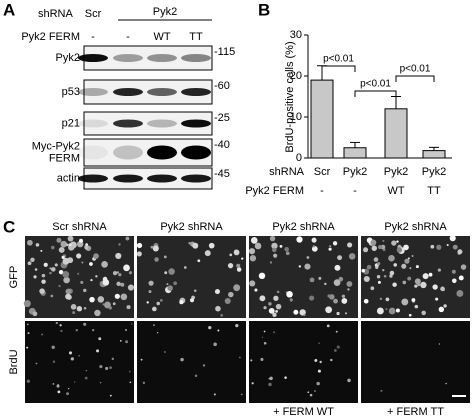  Describe the element at coordinates (299, 158) in the screenshot. I see `y-tick-label: 0` at that location.